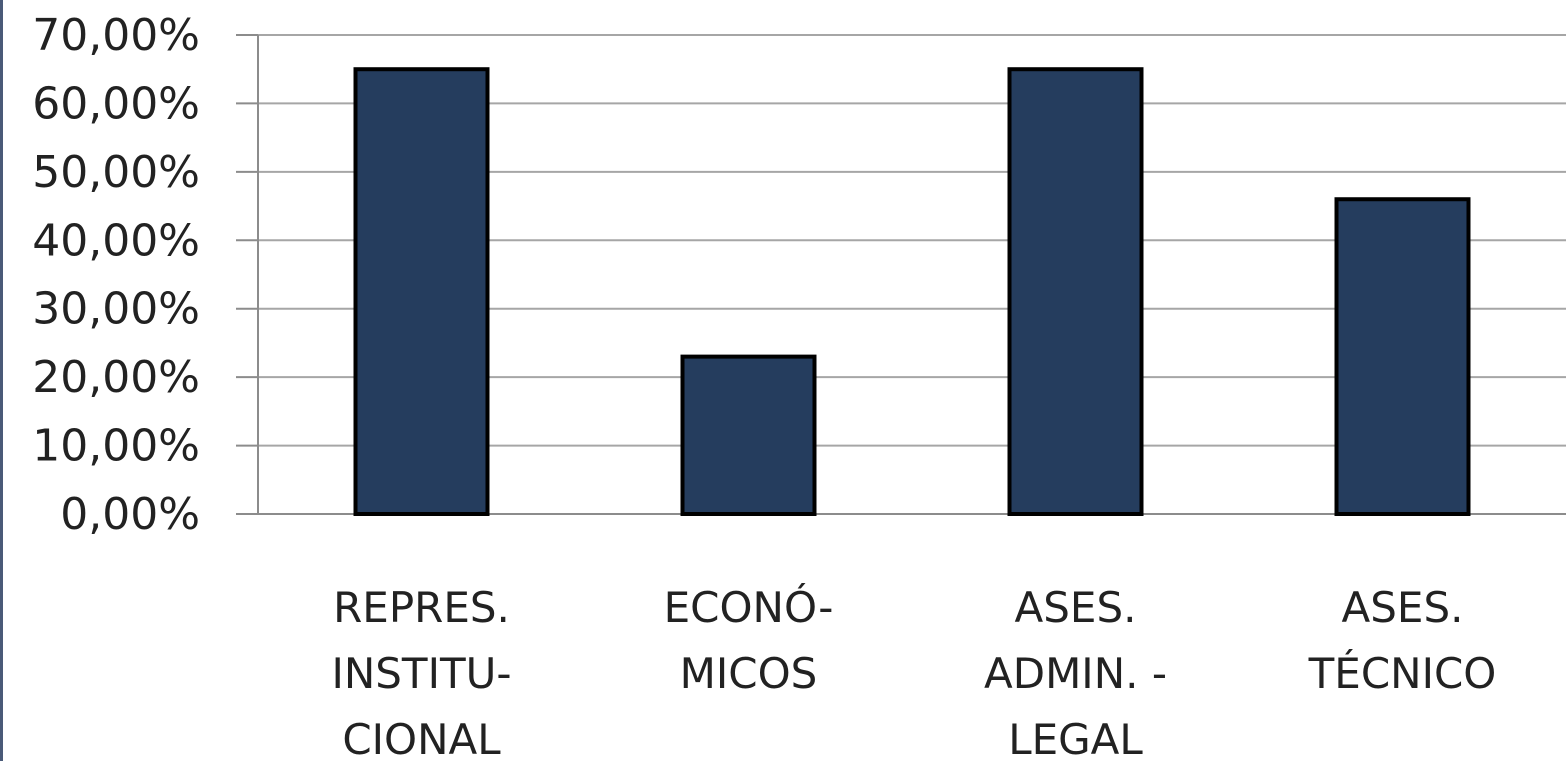 The image size is (1566, 761). What do you see at coordinates (116, 446) in the screenshot?
I see `y-tick-label: 10,00%` at bounding box center [116, 446].